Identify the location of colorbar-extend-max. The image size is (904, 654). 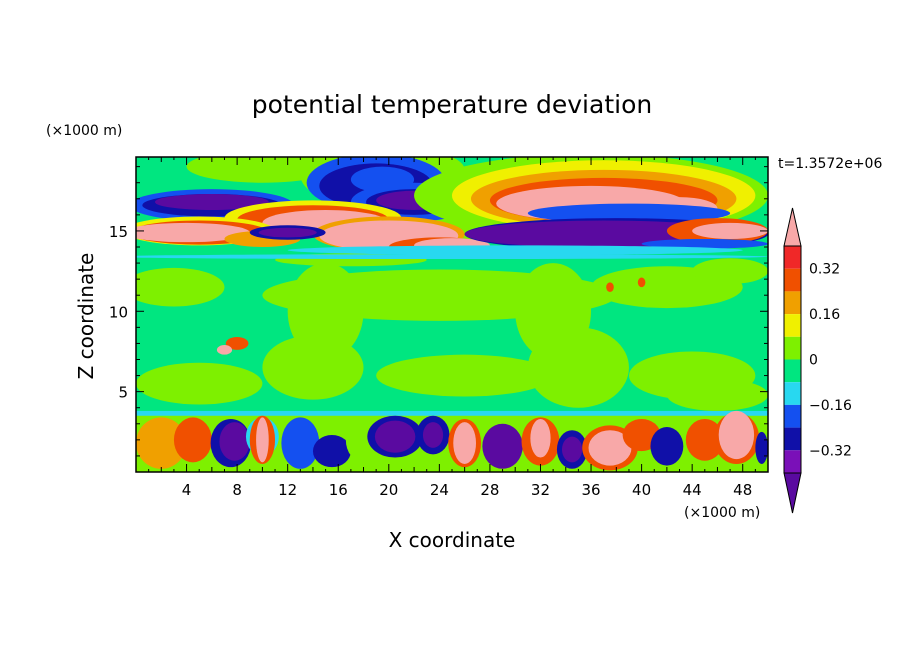
(792, 227).